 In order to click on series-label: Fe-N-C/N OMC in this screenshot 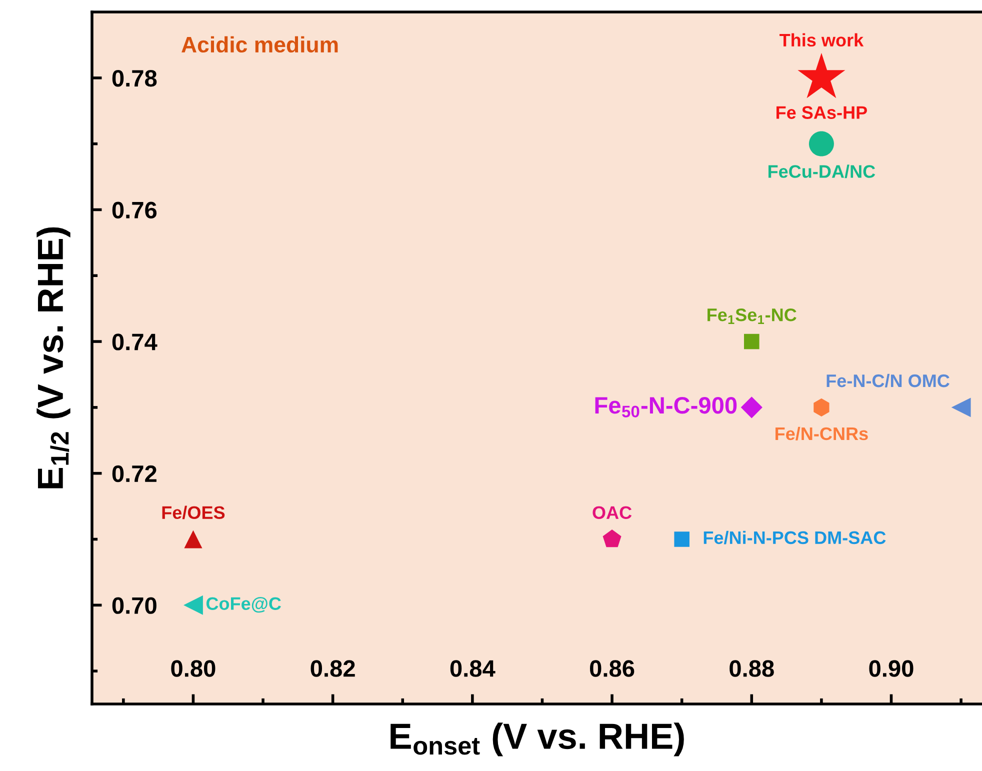, I will do `click(888, 381)`.